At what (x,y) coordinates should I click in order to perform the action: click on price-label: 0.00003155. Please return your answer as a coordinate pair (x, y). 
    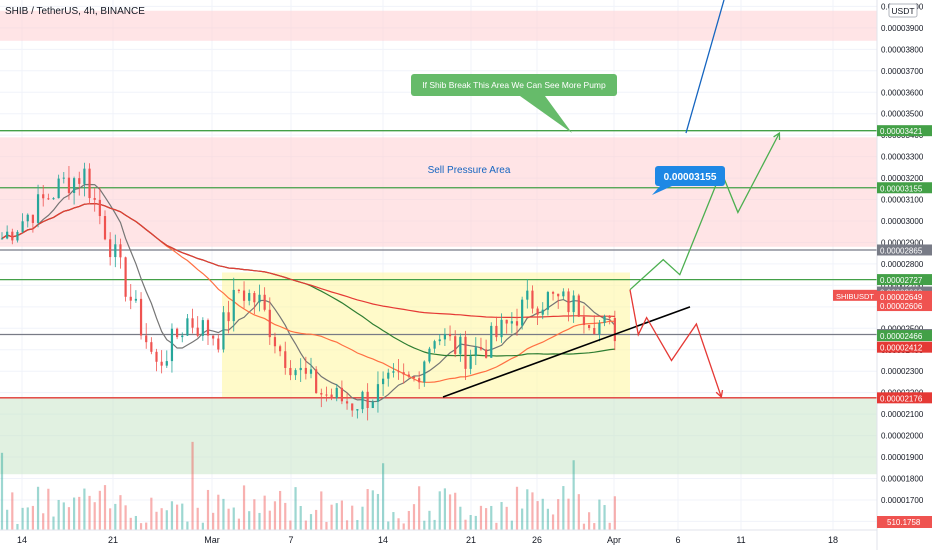
    Looking at the image, I should click on (901, 188).